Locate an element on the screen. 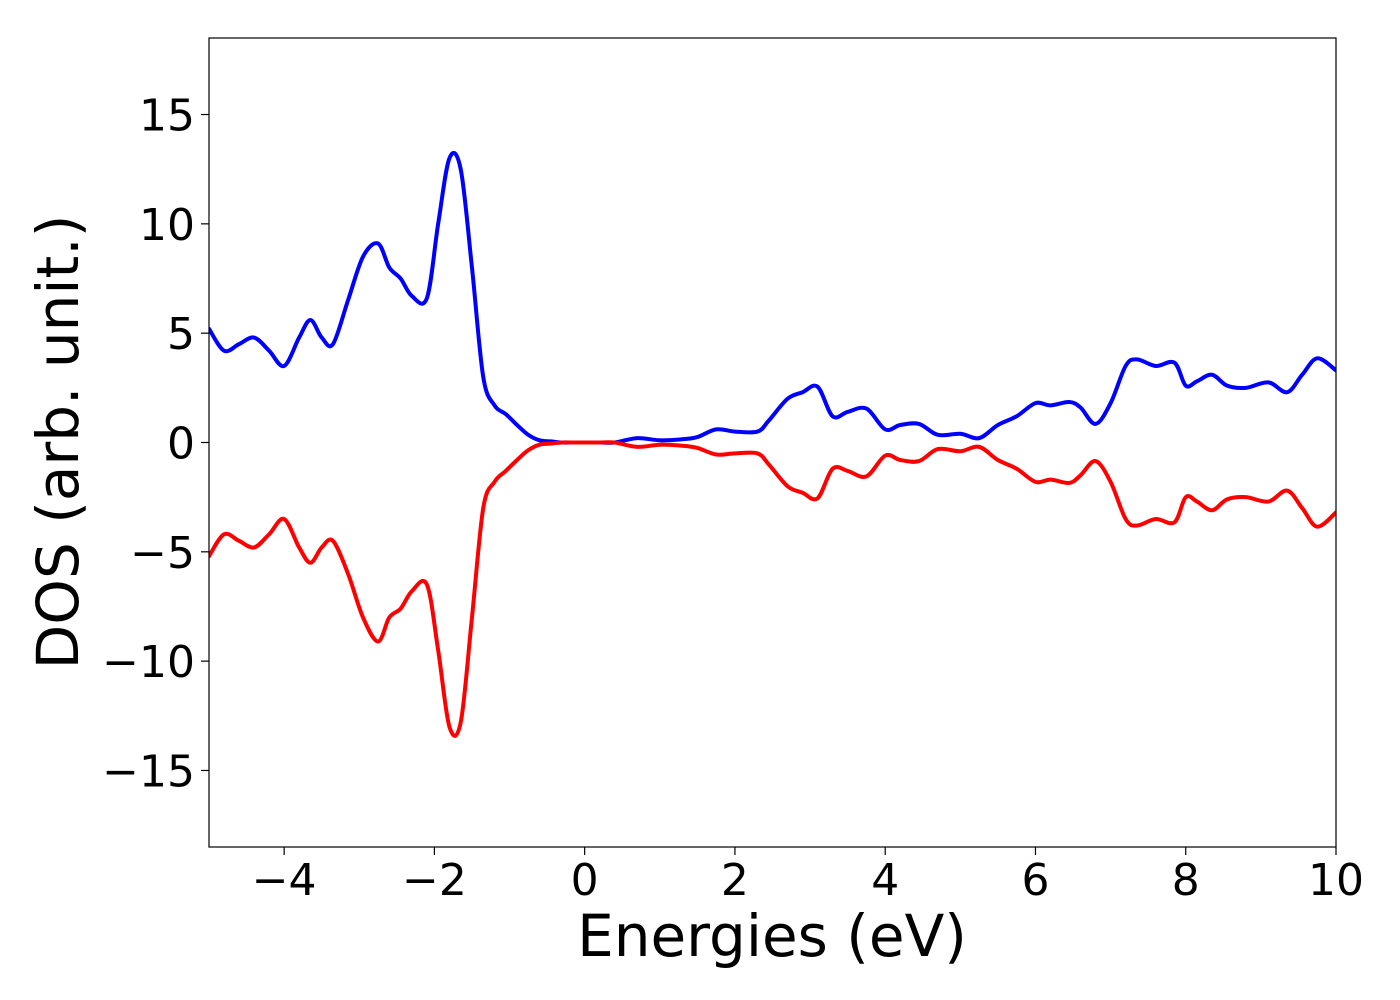 Image resolution: width=1400 pixels, height=1000 pixels. x-tick-label: 8 is located at coordinates (1186, 880).